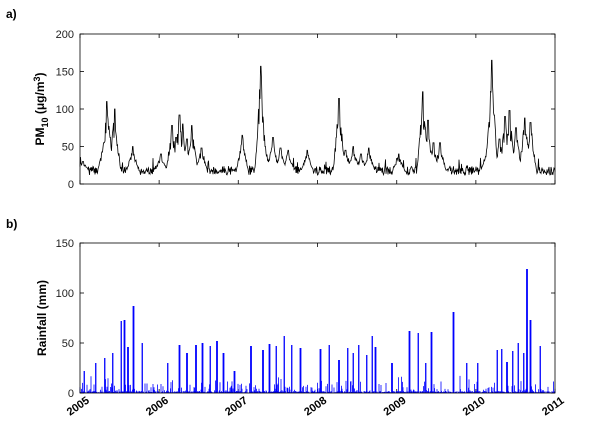 The height and width of the screenshot is (445, 614). I want to click on panel-a-label: a), so click(11, 14).